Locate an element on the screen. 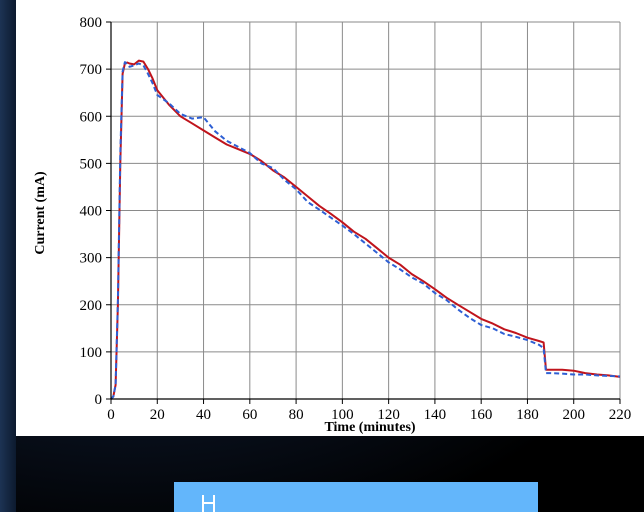 The image size is (644, 512). y-tick-label: 500 is located at coordinates (91, 164).